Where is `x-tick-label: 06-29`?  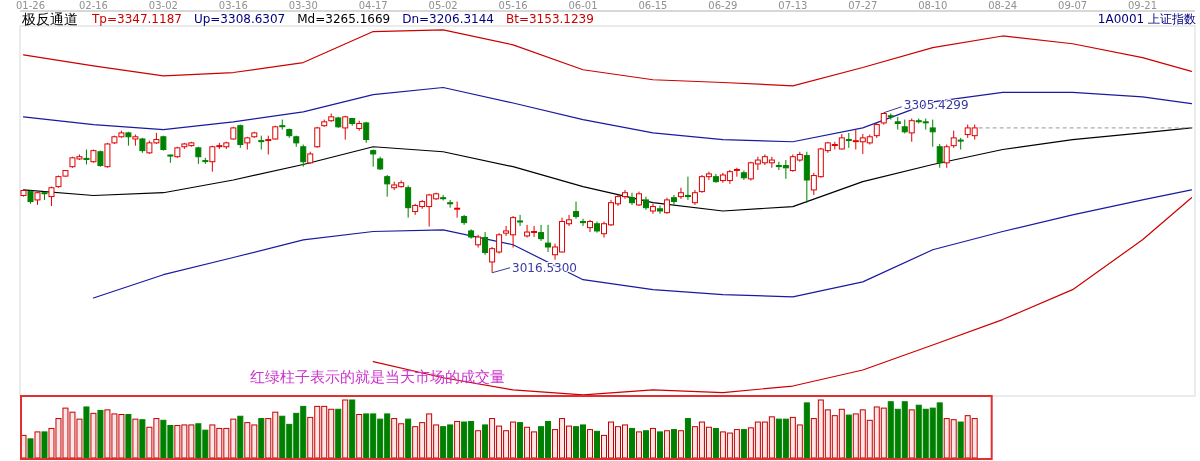
x-tick-label: 06-29 is located at coordinates (723, 5).